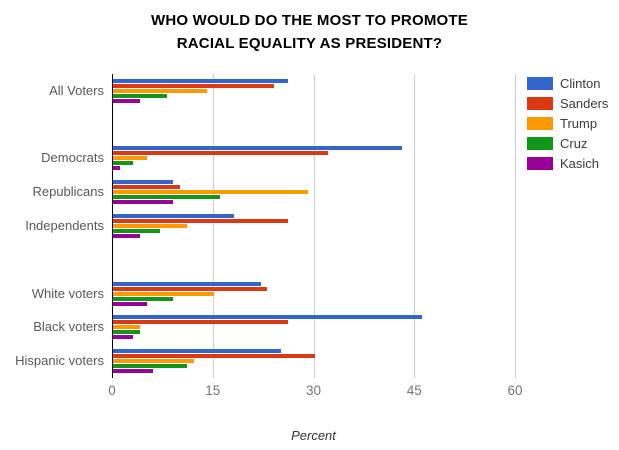 The image size is (619, 450). I want to click on legend-label-kasich: Kasich, so click(580, 163).